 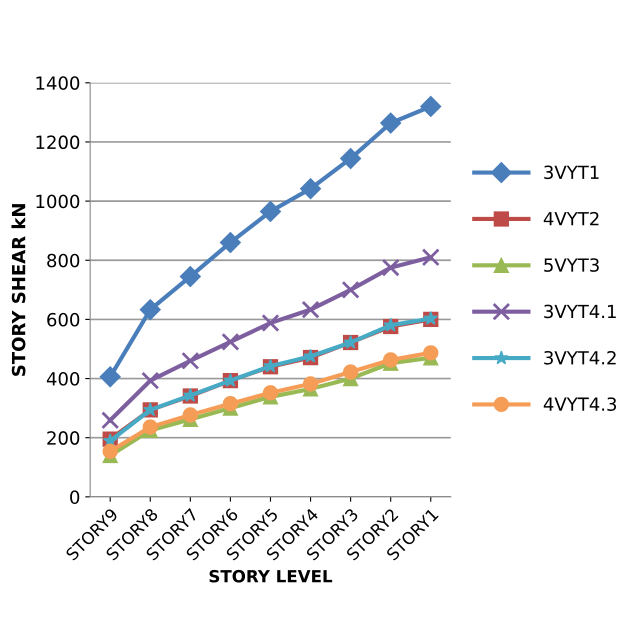 What do you see at coordinates (18, 290) in the screenshot?
I see `y-axis-title: STORY SHEAR kN` at bounding box center [18, 290].